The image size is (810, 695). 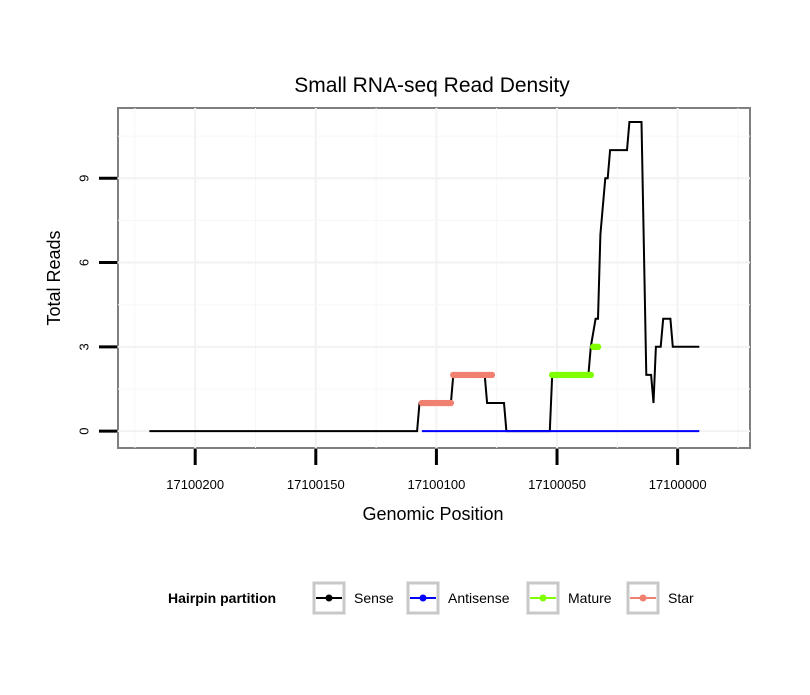 What do you see at coordinates (590, 598) in the screenshot?
I see `legend-label-mature: Mature` at bounding box center [590, 598].